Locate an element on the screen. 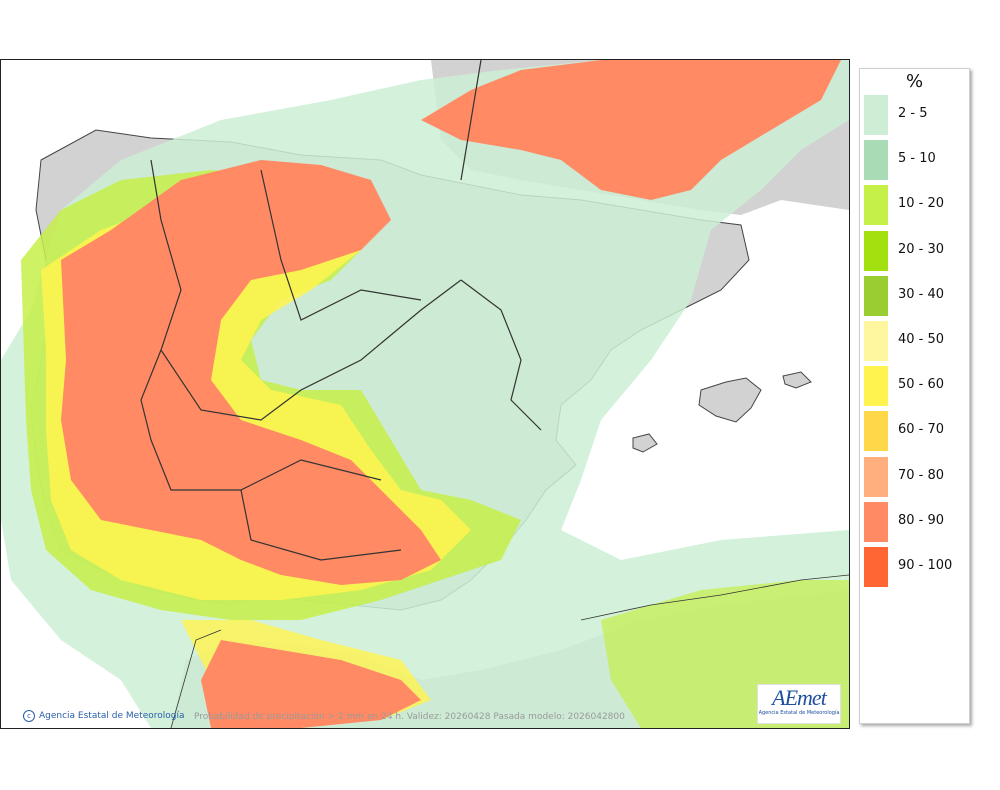  precip-band-salmon-bay is located at coordinates (631, 130).